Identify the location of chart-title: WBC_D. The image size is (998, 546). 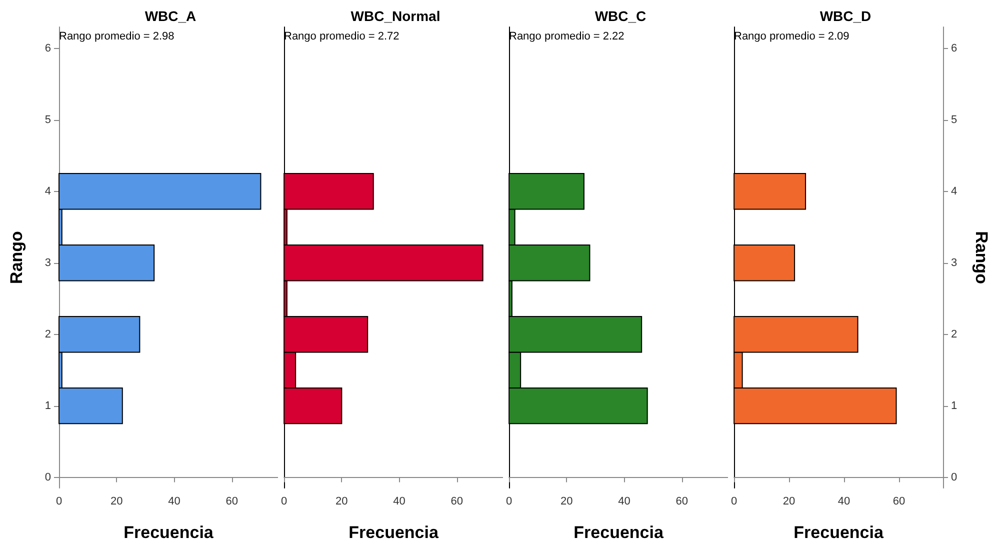
(846, 16).